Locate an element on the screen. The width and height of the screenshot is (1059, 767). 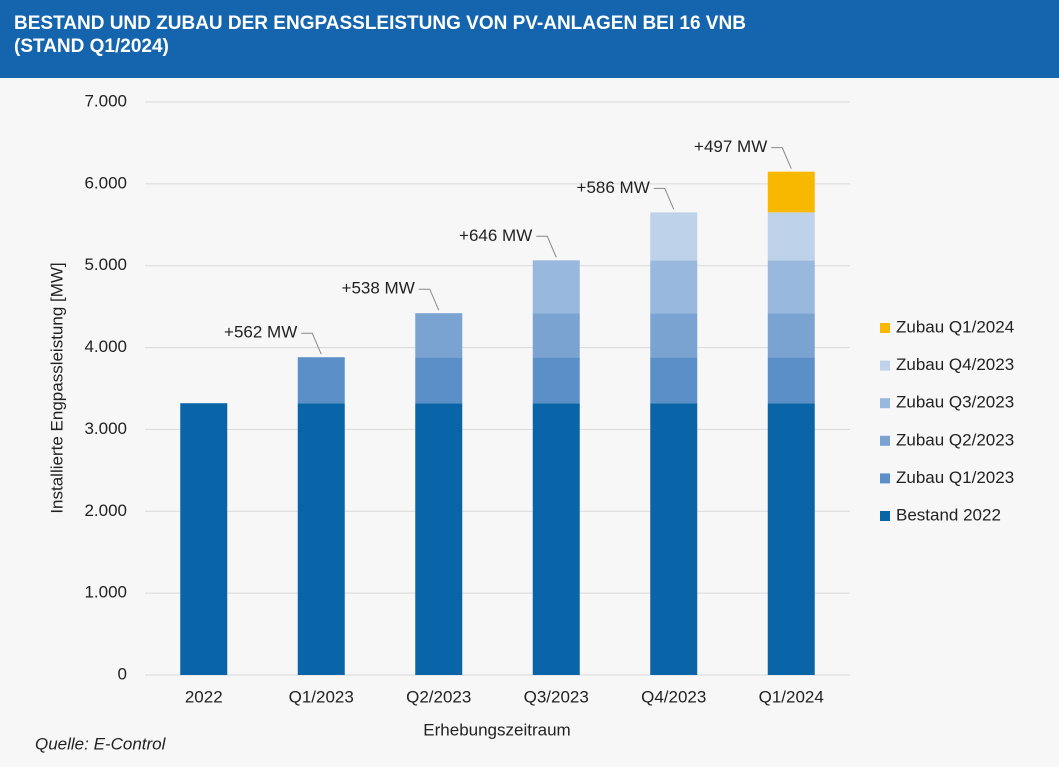
x-tick-label: Q1/2023 is located at coordinates (321, 696).